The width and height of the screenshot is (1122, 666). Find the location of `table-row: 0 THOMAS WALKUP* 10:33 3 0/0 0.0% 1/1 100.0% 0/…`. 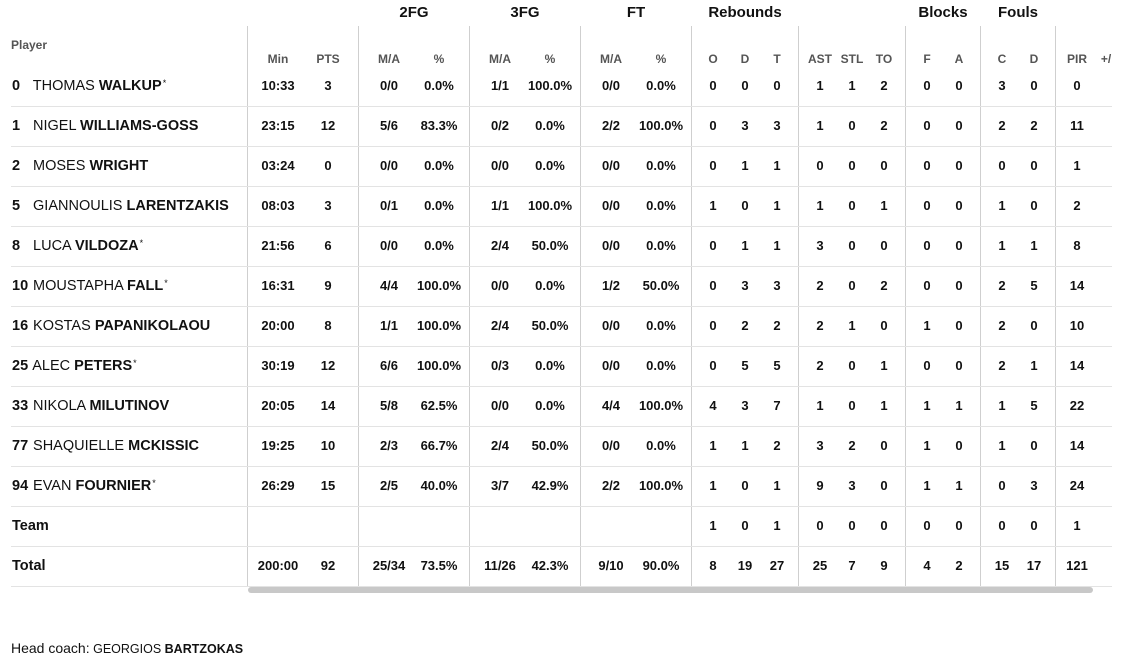

table-row: 0 THOMAS WALKUP* 10:33 3 0/0 0.0% 1/1 100.0% 0/… is located at coordinates (561, 86).